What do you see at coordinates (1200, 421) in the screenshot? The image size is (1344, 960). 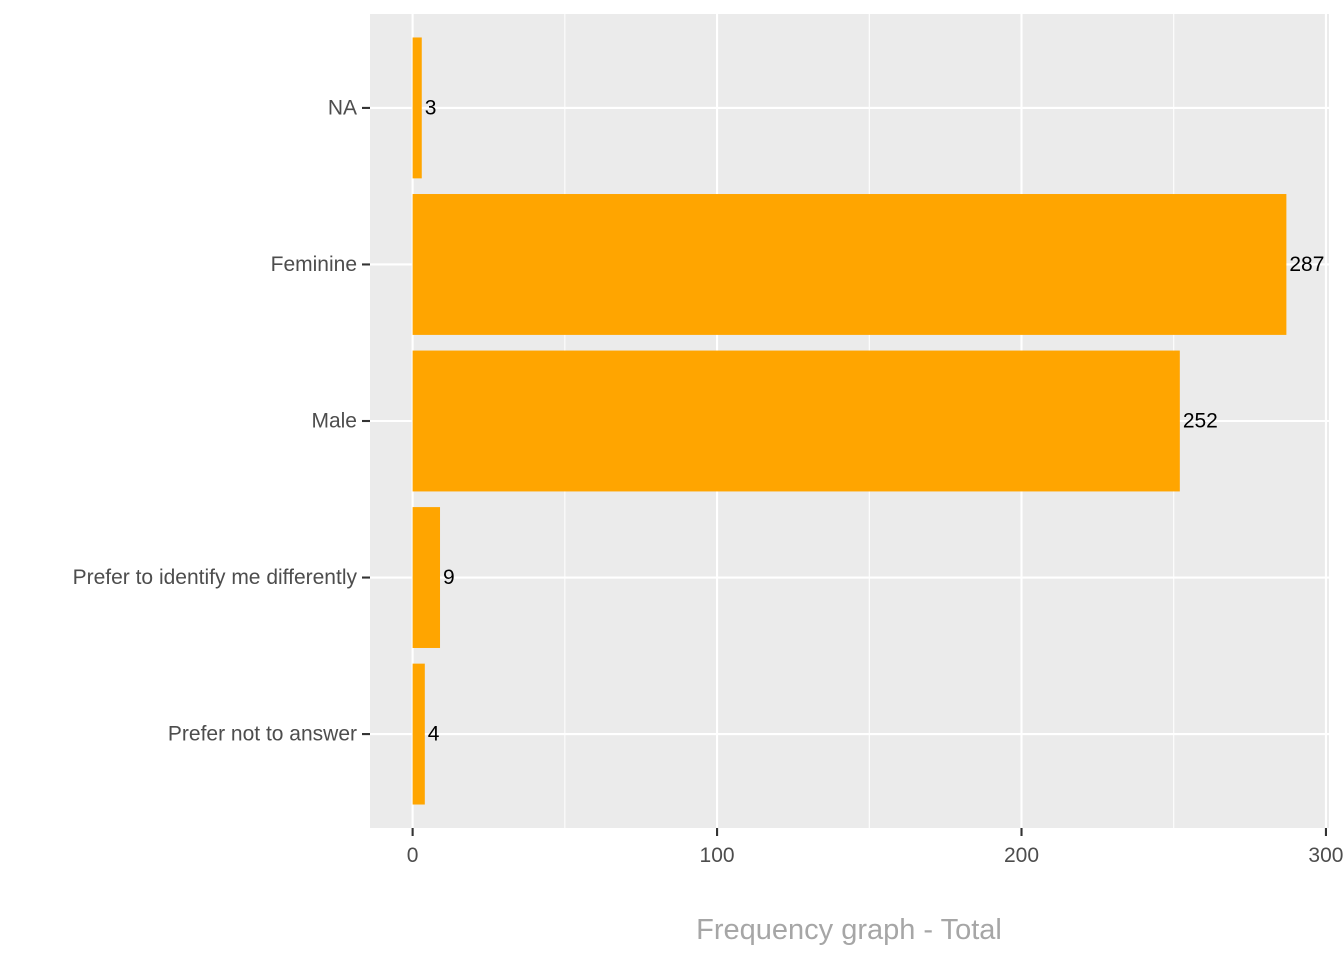 I see `data-label: 252` at bounding box center [1200, 421].